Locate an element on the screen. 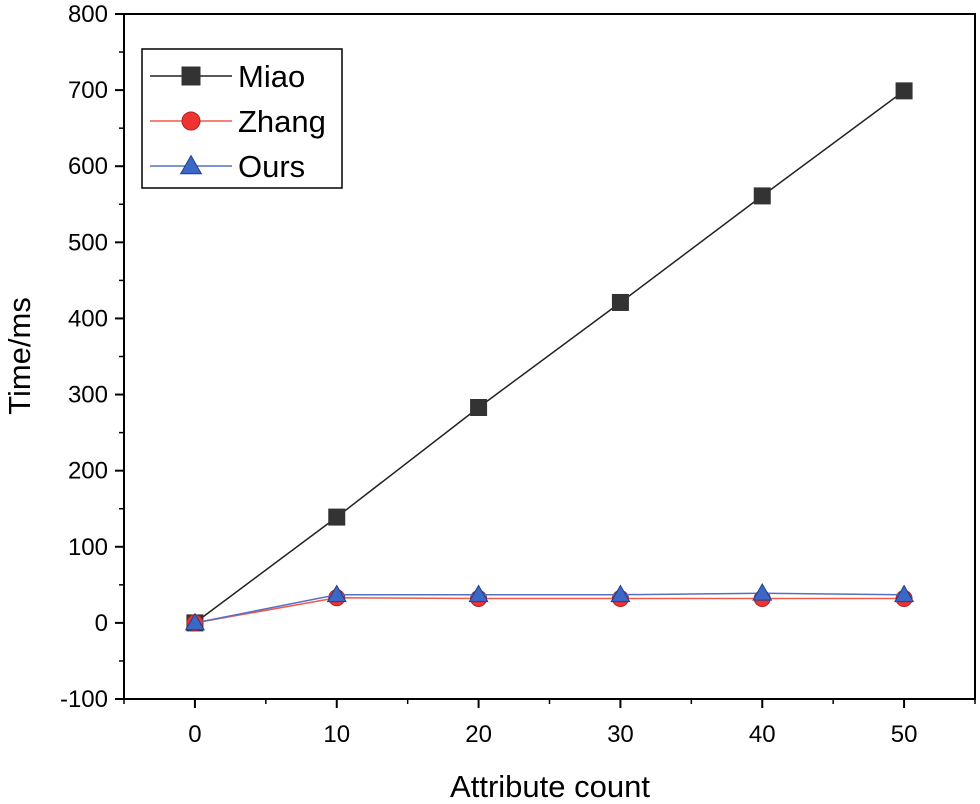 The image size is (980, 804). series-line-ours is located at coordinates (549, 608).